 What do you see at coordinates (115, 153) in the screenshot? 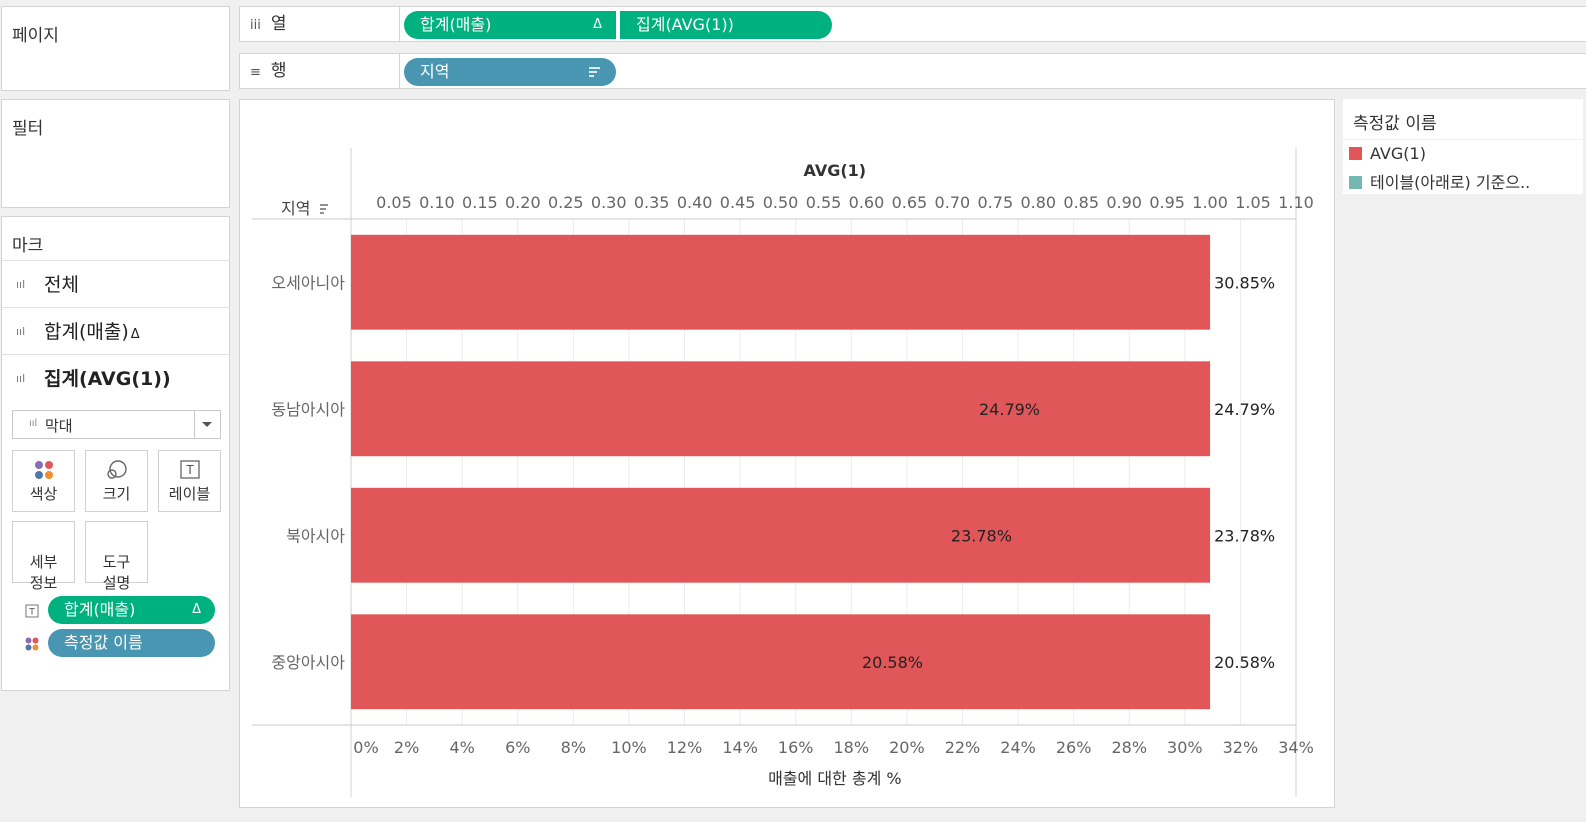
I see `filters-panel: 필터` at bounding box center [115, 153].